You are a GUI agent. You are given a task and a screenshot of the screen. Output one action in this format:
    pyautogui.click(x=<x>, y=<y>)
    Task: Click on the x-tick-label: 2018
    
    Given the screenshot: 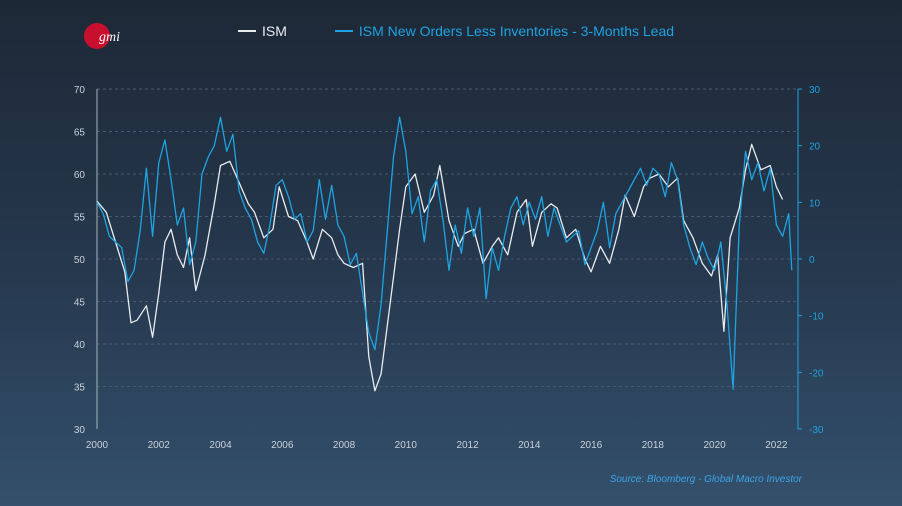 What is the action you would take?
    pyautogui.click(x=653, y=445)
    